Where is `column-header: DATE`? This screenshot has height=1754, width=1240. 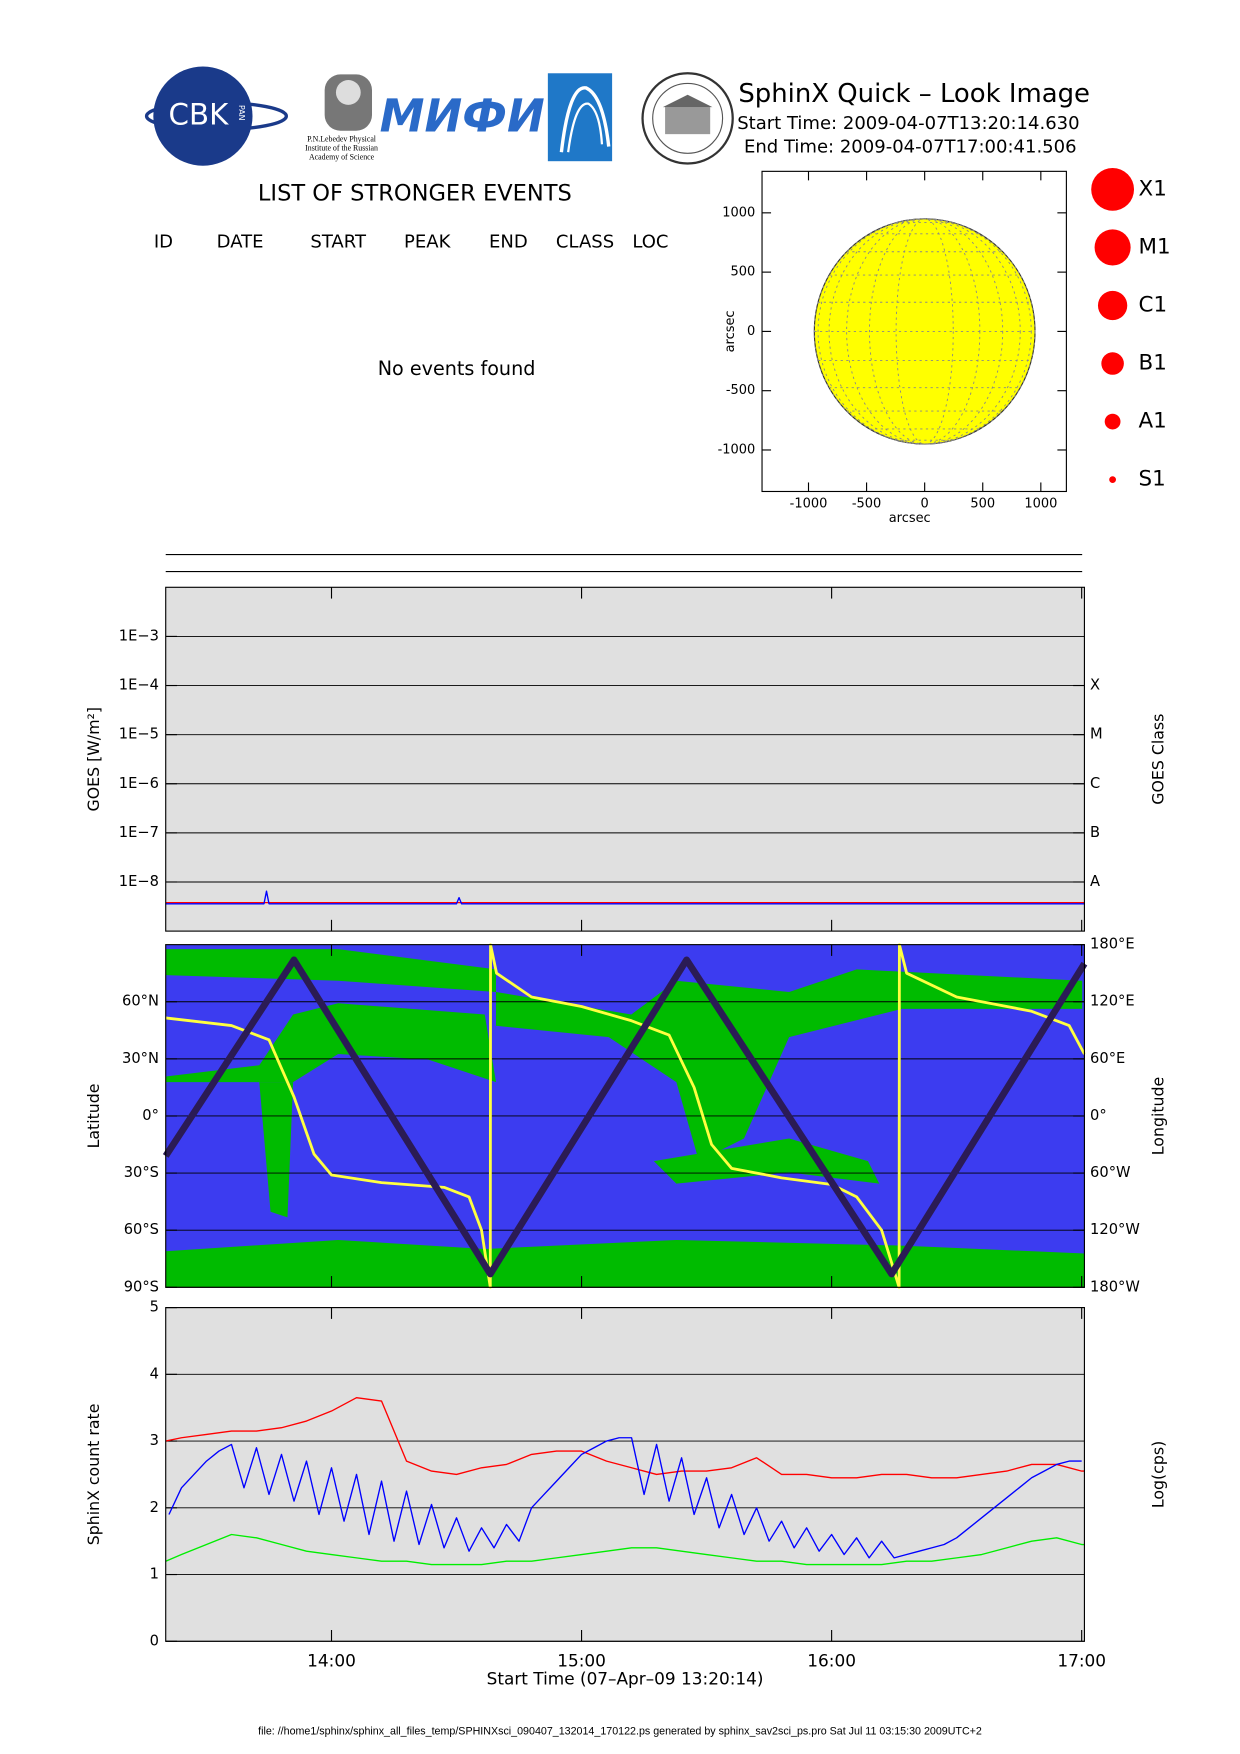
column-header: DATE is located at coordinates (240, 241).